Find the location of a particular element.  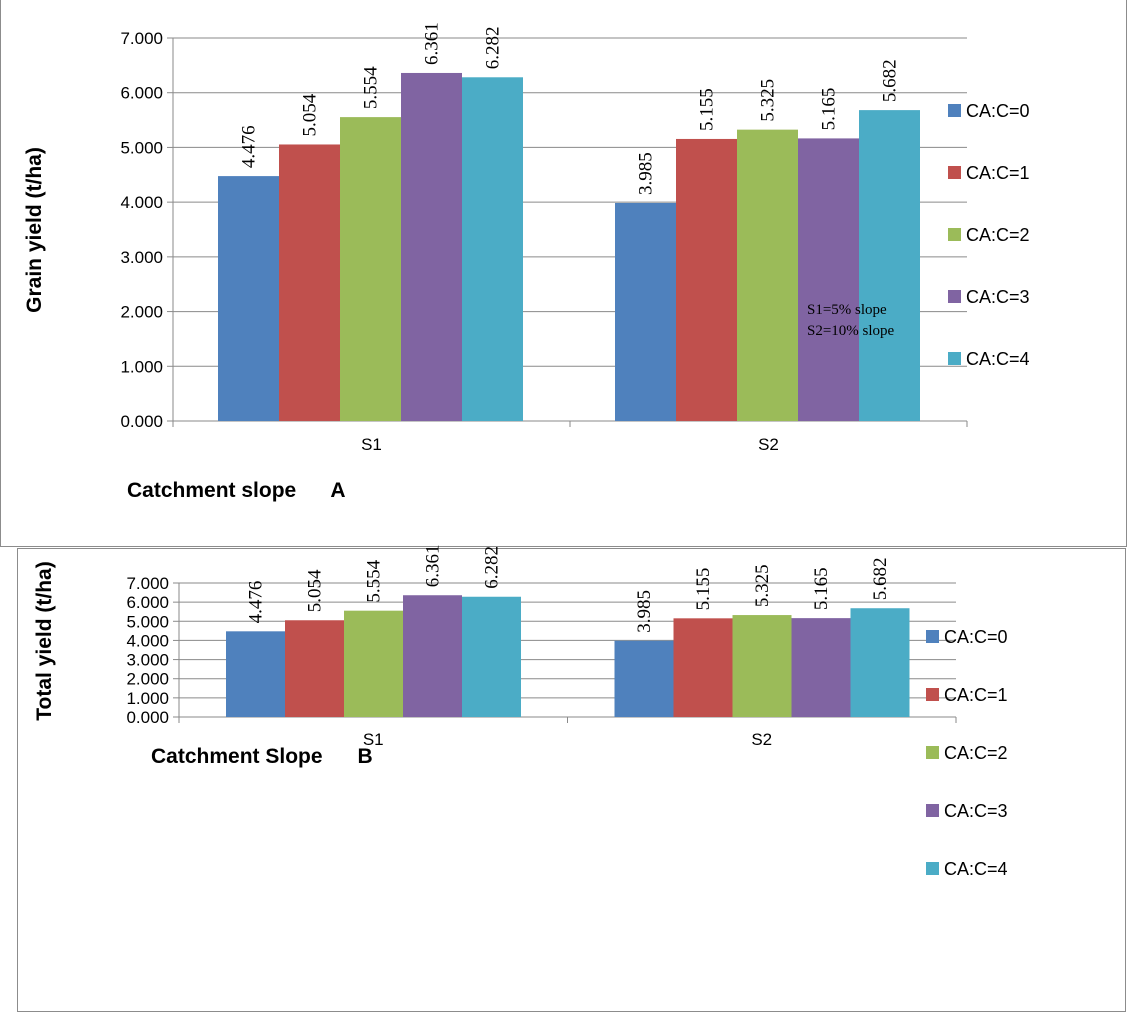

slope-note: S2=10% slope is located at coordinates (851, 331).